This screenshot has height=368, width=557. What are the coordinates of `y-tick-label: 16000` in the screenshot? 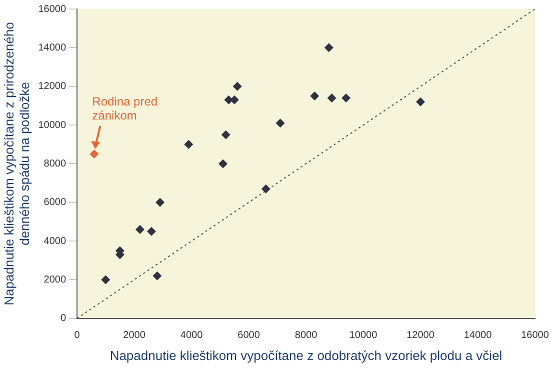 It's located at (52, 9).